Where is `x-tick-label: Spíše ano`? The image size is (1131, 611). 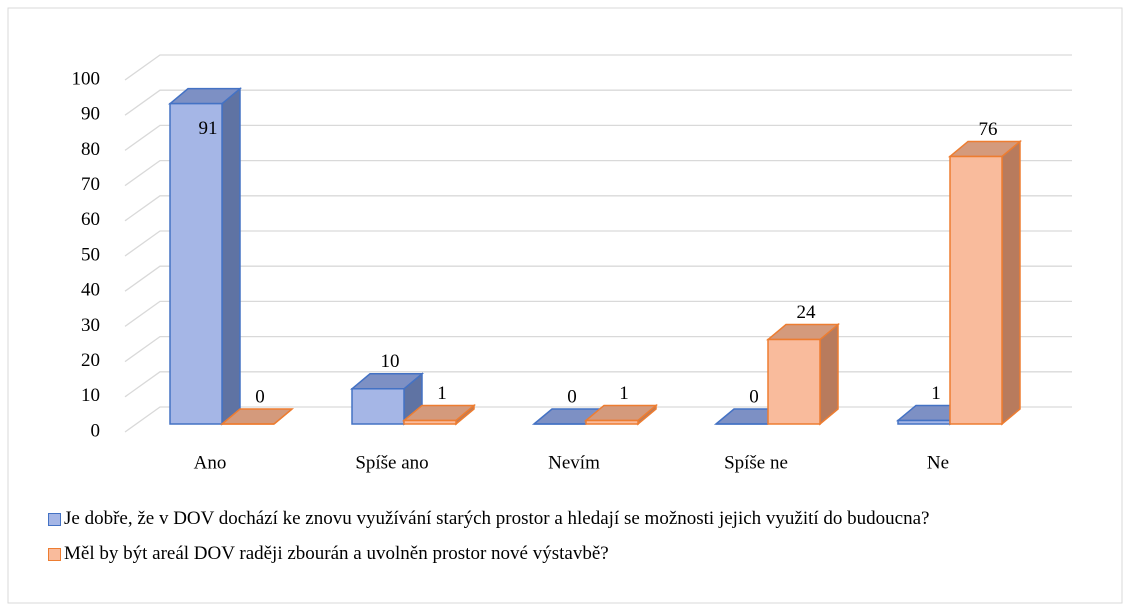 x-tick-label: Spíše ano is located at coordinates (391, 462).